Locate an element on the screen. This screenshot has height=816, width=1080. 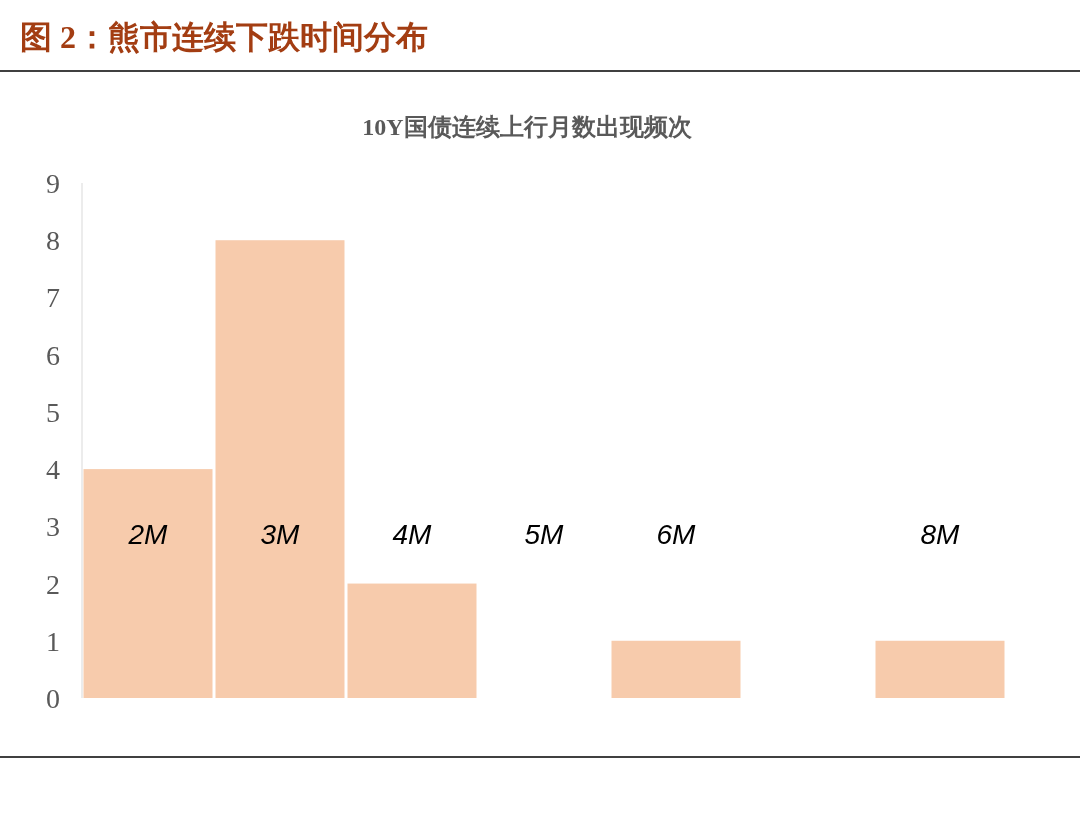
y-tick-label: 9 is located at coordinates (53, 183).